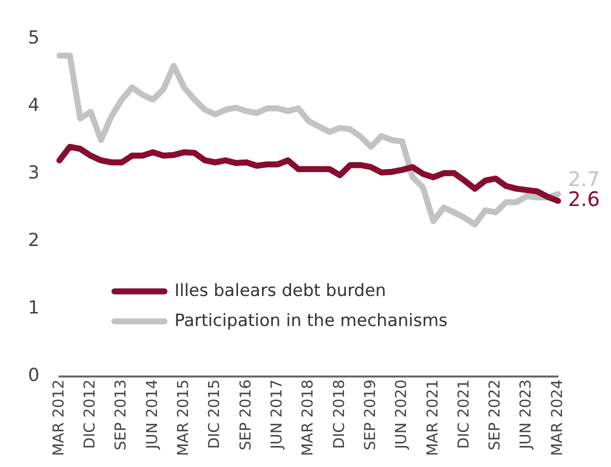 The width and height of the screenshot is (611, 467). I want to click on x-tick-label: MAR 2015, so click(183, 417).